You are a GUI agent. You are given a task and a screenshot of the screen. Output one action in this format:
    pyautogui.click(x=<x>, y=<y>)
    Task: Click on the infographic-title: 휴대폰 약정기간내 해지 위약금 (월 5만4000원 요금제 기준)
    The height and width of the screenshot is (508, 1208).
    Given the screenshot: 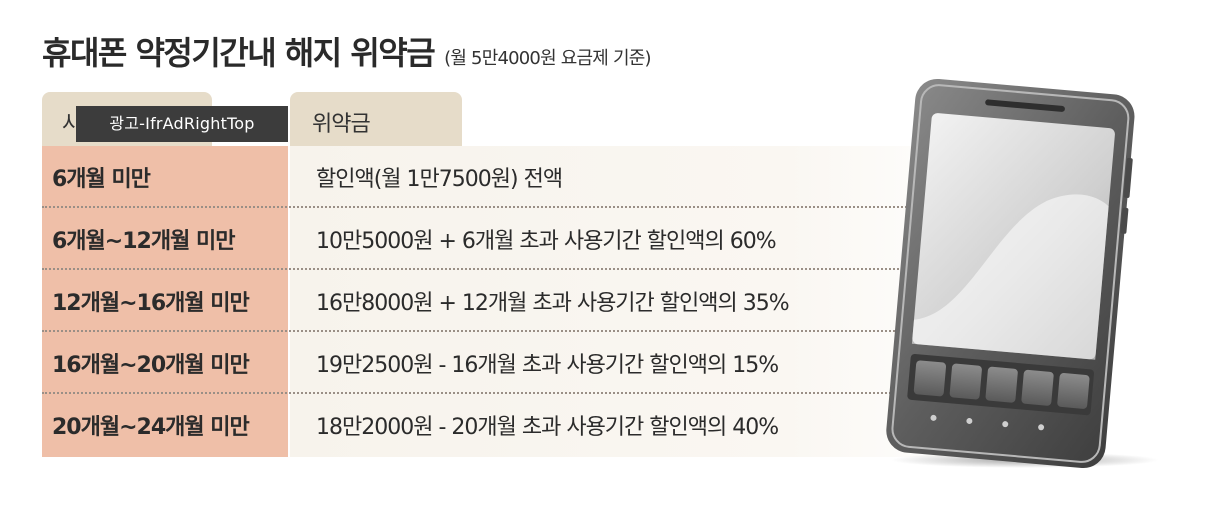 What is the action you would take?
    pyautogui.click(x=347, y=51)
    